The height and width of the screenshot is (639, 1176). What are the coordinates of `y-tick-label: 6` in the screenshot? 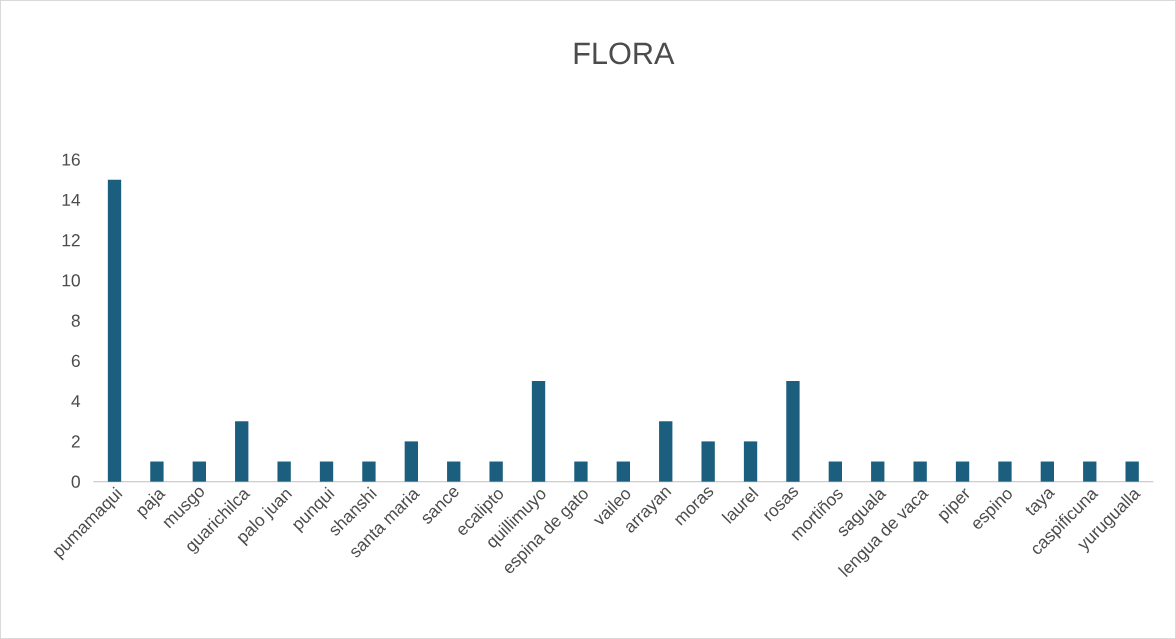 It's located at (75, 361).